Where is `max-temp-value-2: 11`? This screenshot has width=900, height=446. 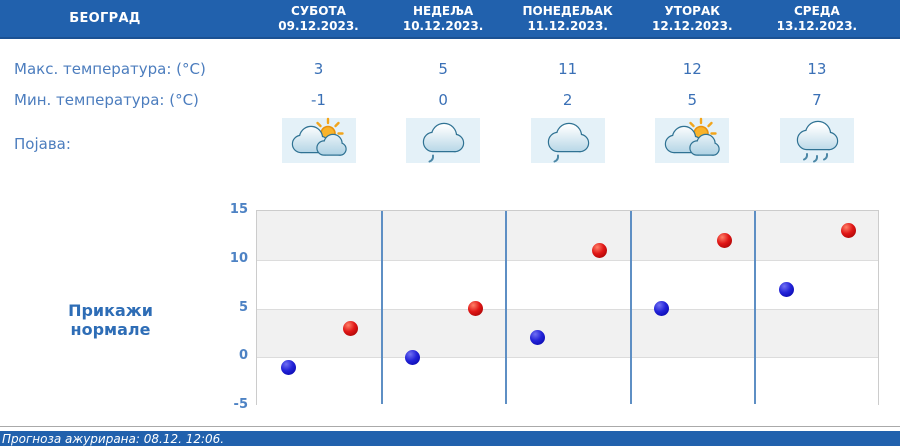
max-temp-value-2: 11 is located at coordinates (568, 69).